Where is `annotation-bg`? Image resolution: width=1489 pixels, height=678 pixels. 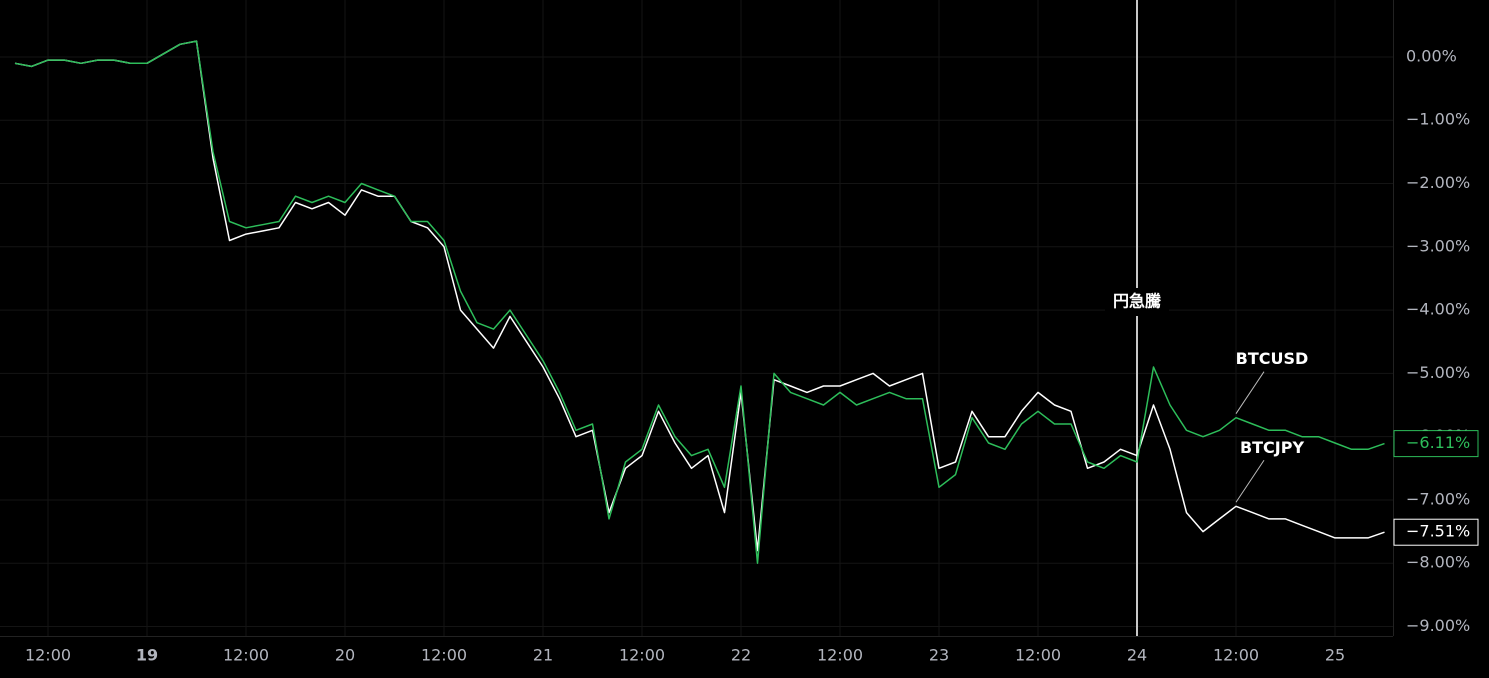 annotation-bg is located at coordinates (1137, 302).